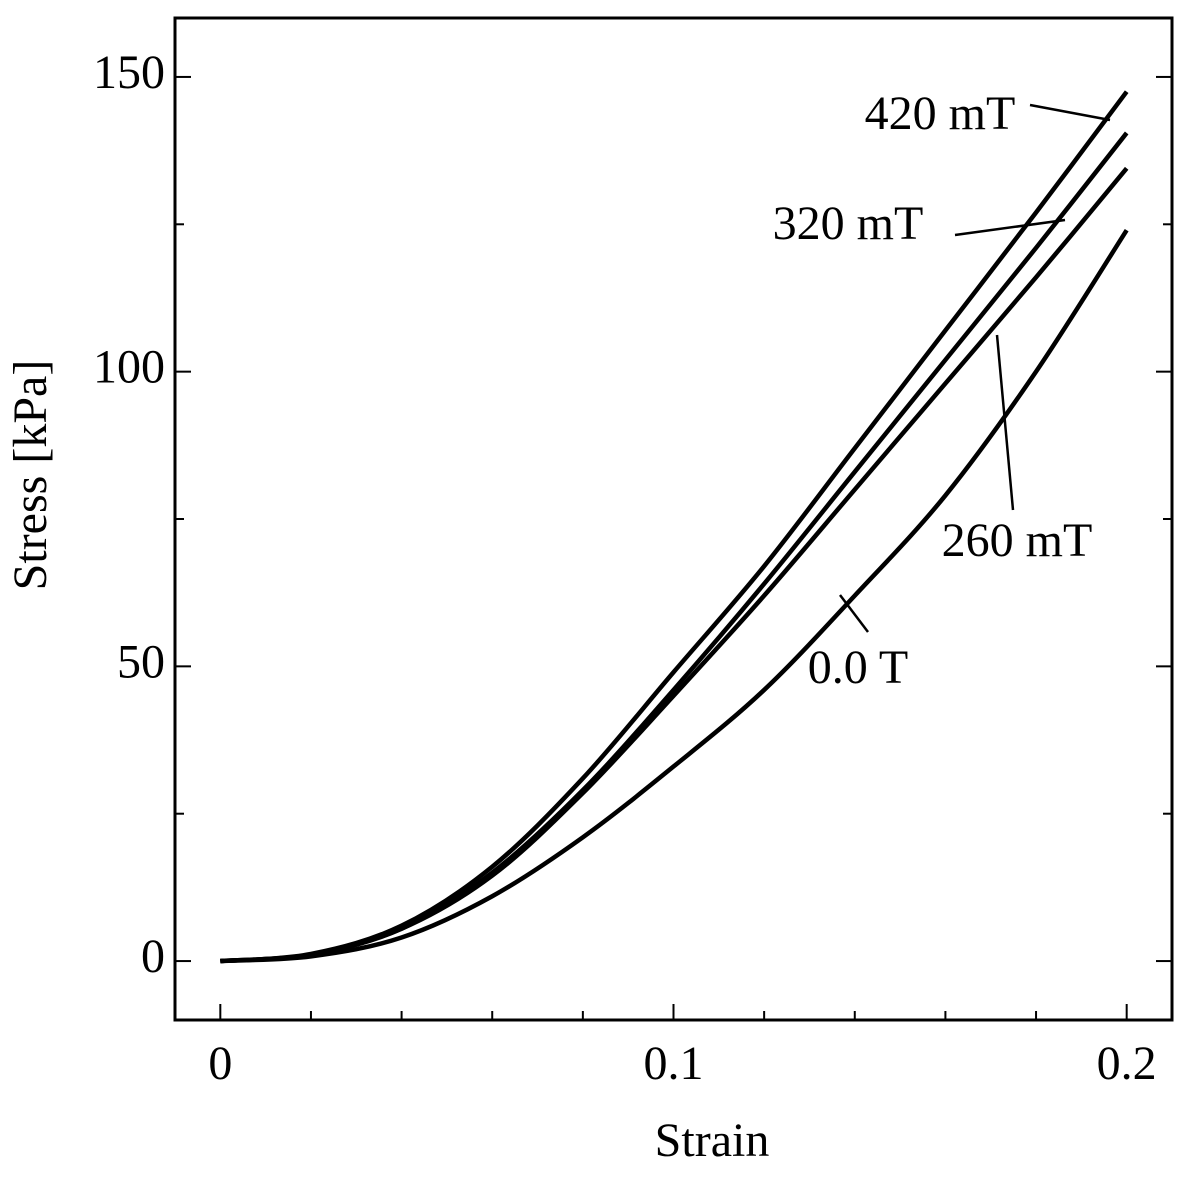 The height and width of the screenshot is (1179, 1190). Describe the element at coordinates (1017, 540) in the screenshot. I see `curve-label: 260 mT` at that location.